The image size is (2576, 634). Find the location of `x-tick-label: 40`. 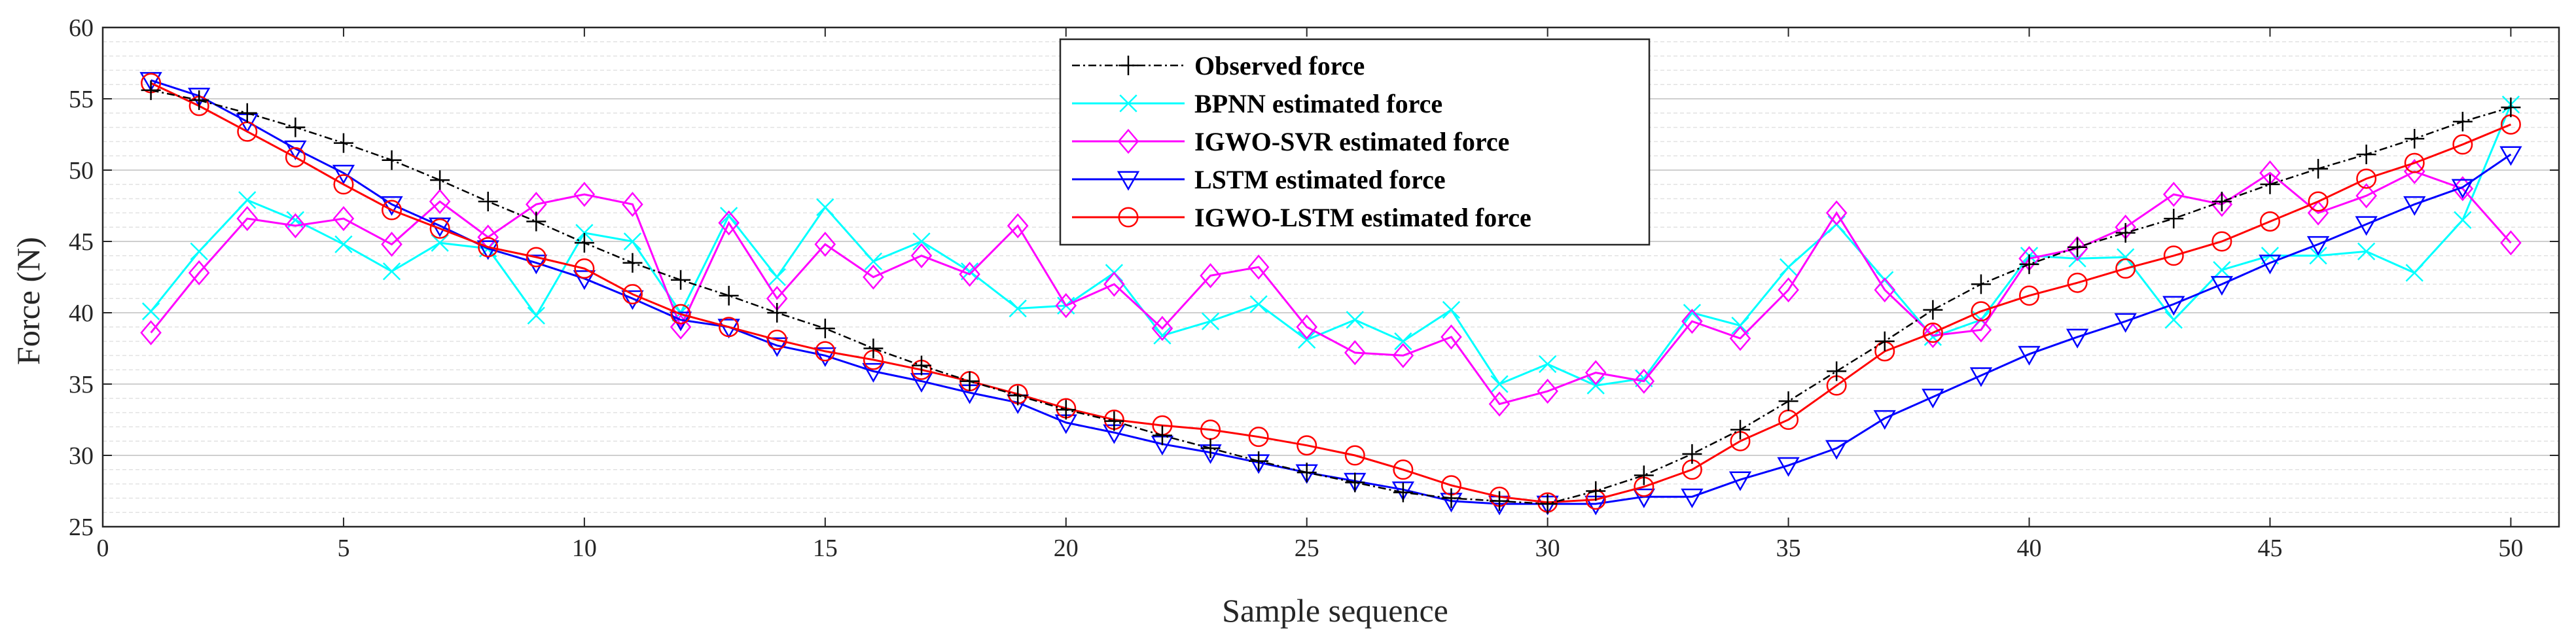

x-tick-label: 40 is located at coordinates (2029, 549).